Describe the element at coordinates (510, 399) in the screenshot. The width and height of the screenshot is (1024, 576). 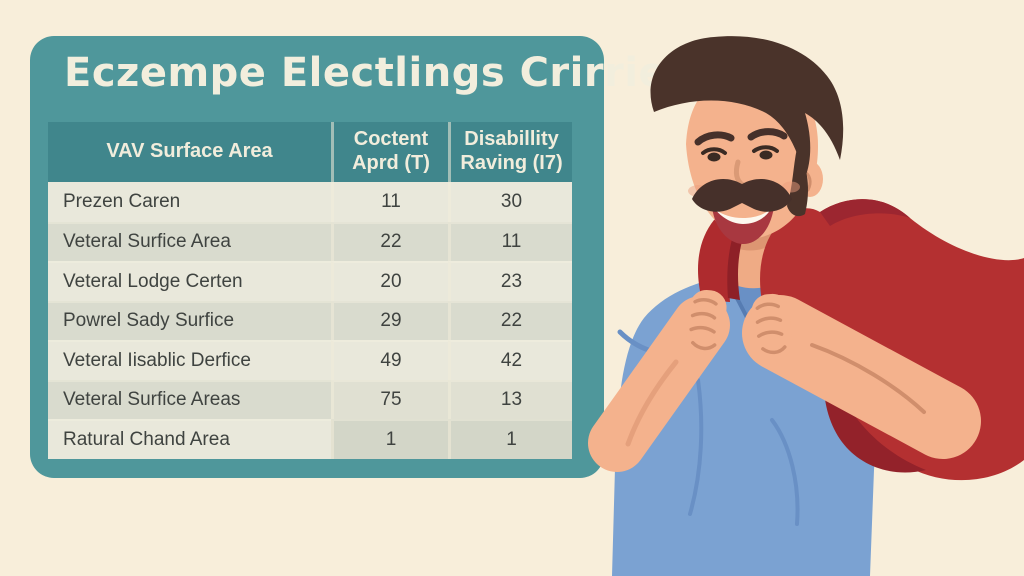
I see `table-cell-raving: 13` at that location.